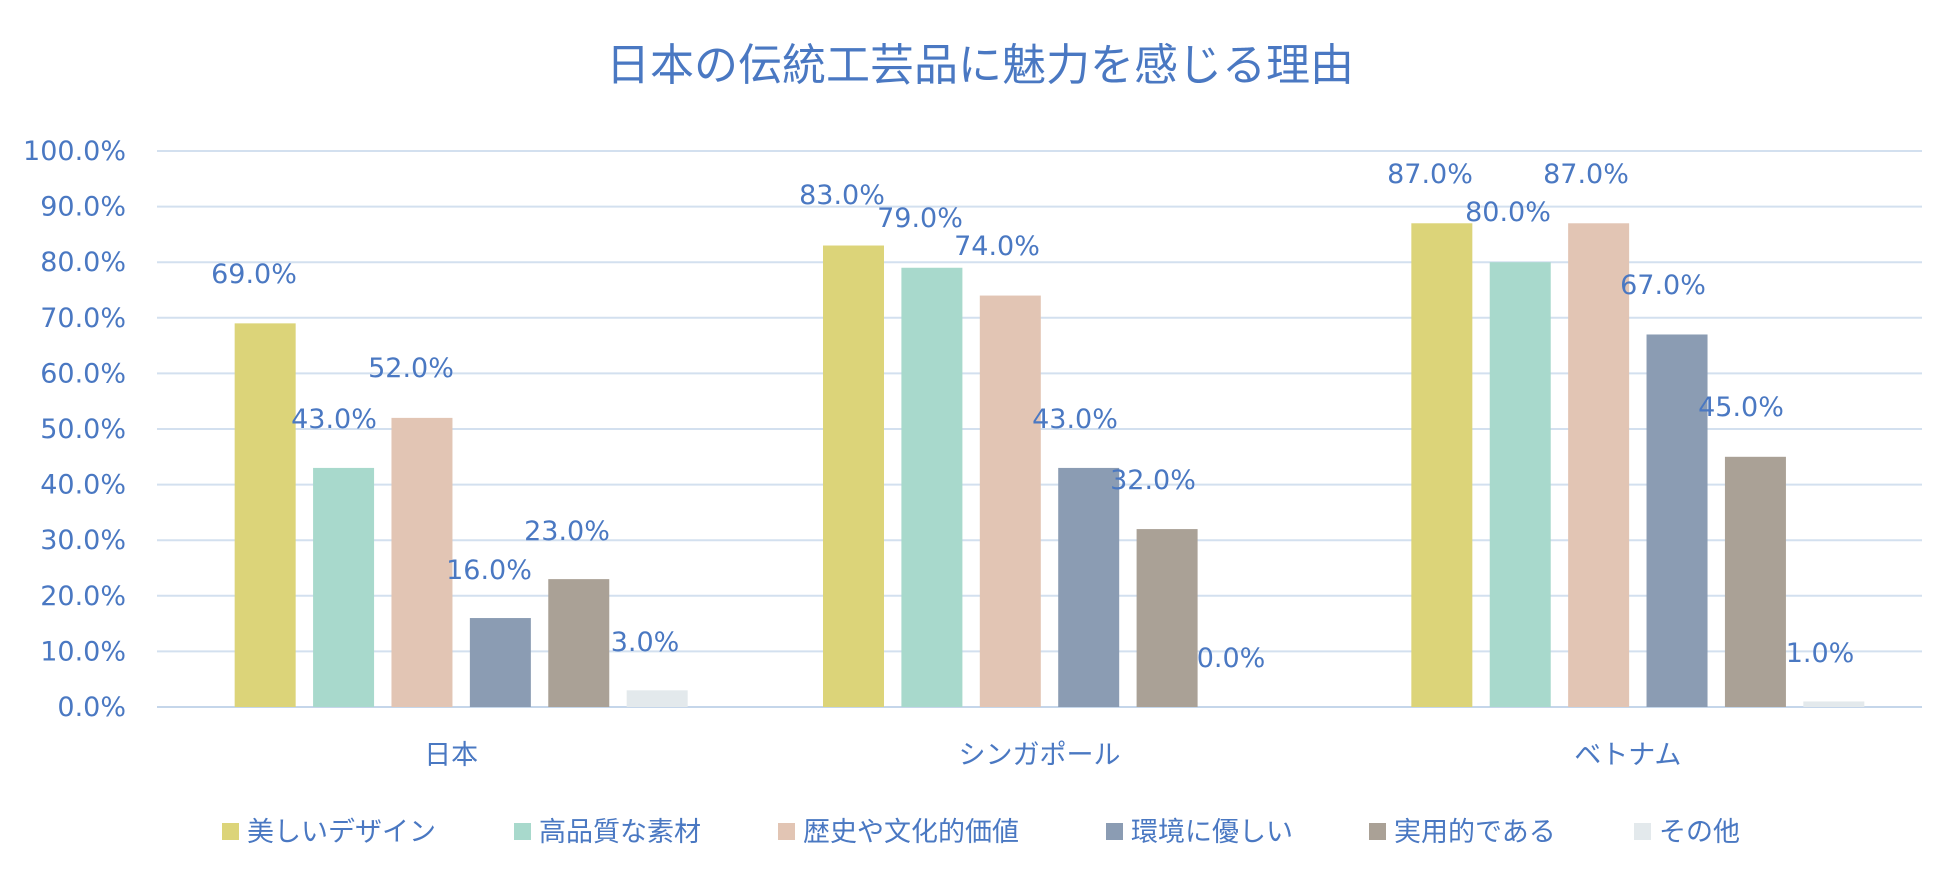 Image resolution: width=1950 pixels, height=882 pixels. Describe the element at coordinates (83, 540) in the screenshot. I see `y-tick-label: 30.0%` at that location.